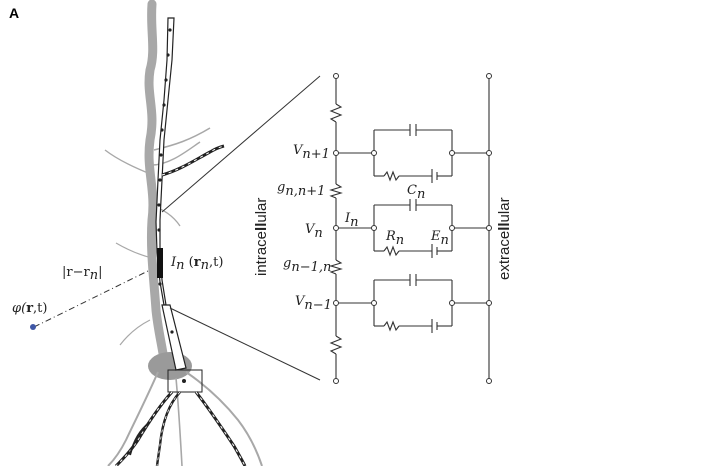 The image size is (704, 466). What do you see at coordinates (412, 303) in the screenshot?
I see `membrane-branch-lower` at bounding box center [412, 303].